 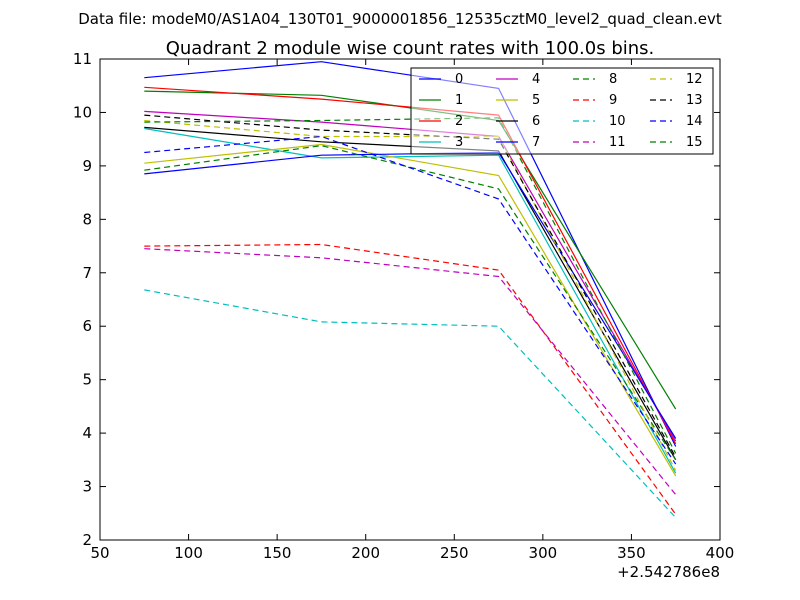 What do you see at coordinates (617, 142) in the screenshot?
I see `legend-label-11: 11` at bounding box center [617, 142].